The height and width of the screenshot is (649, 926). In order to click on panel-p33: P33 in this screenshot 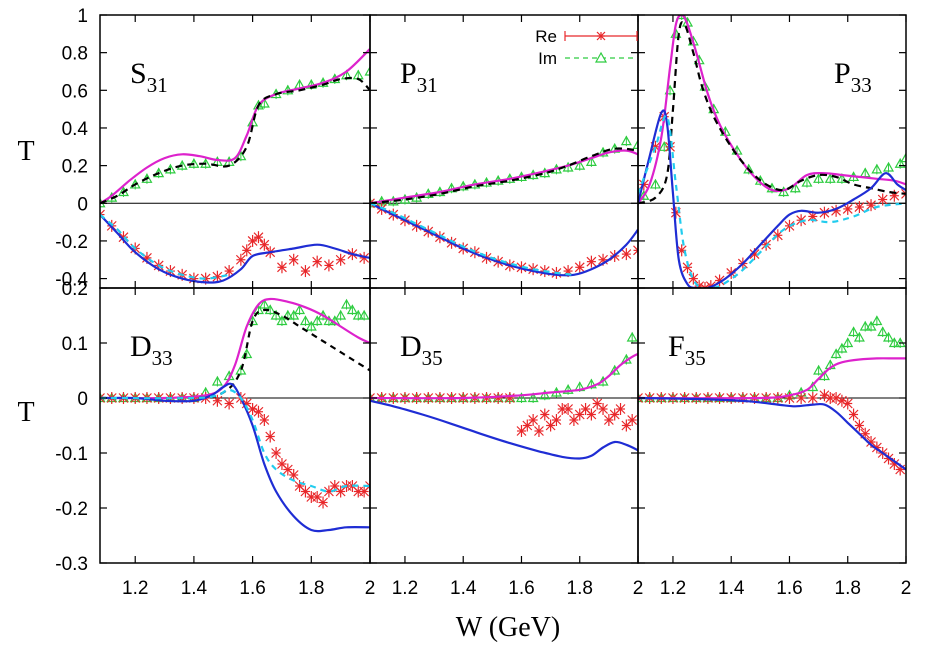, I will do `click(772, 151)`.